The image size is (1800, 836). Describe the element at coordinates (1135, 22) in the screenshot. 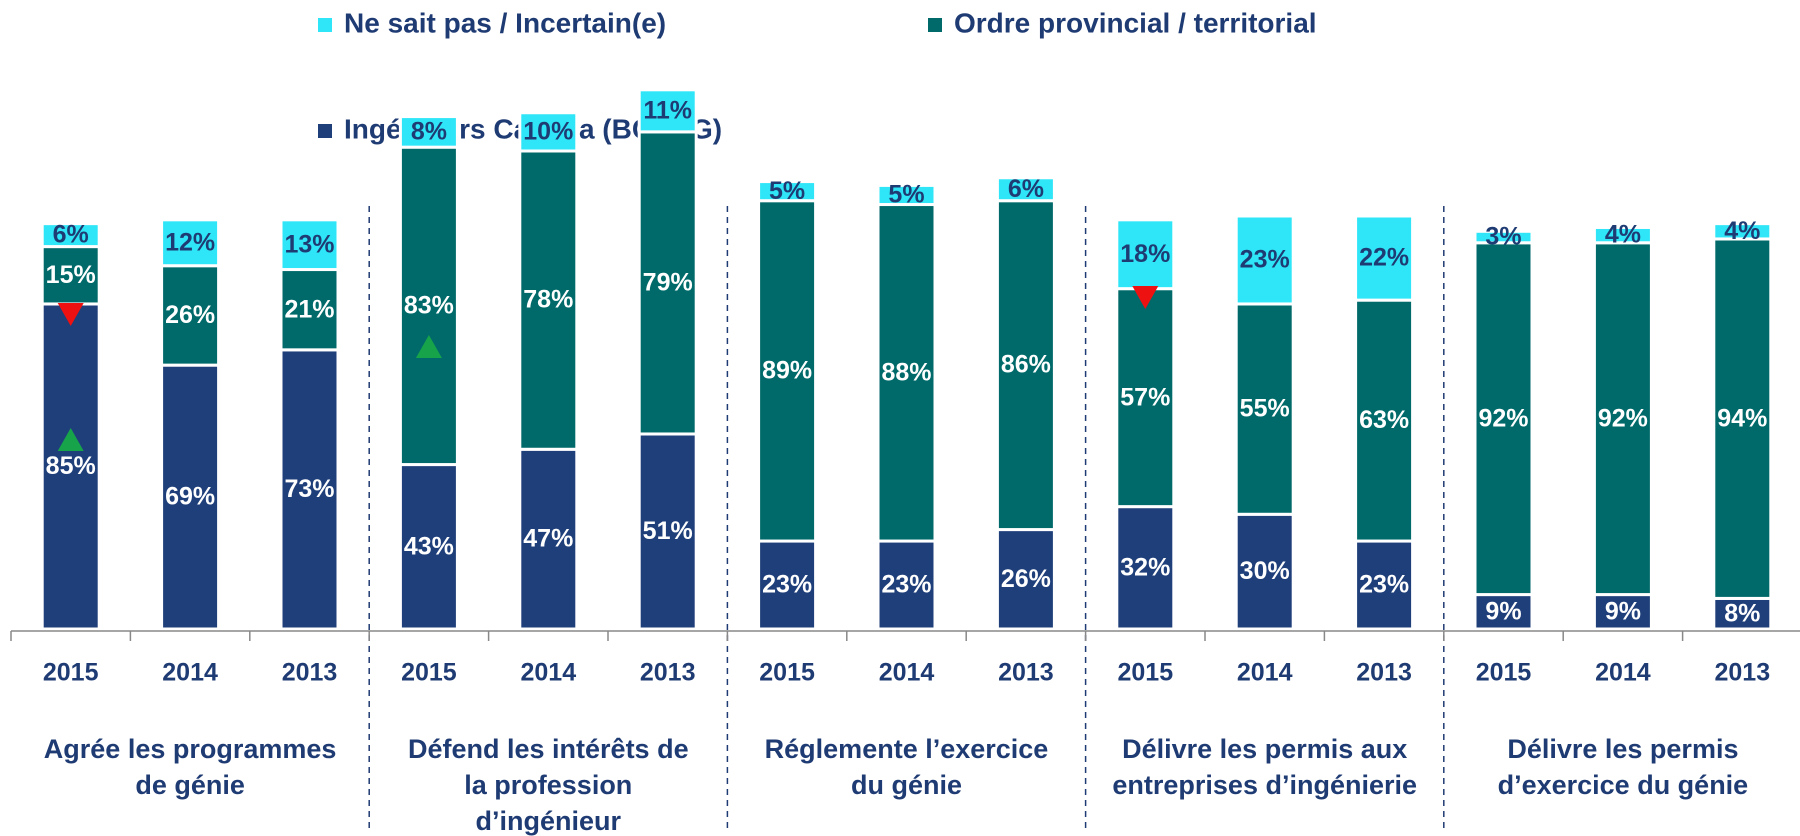

I see `legend-label: Ordre provincial / territorial` at that location.